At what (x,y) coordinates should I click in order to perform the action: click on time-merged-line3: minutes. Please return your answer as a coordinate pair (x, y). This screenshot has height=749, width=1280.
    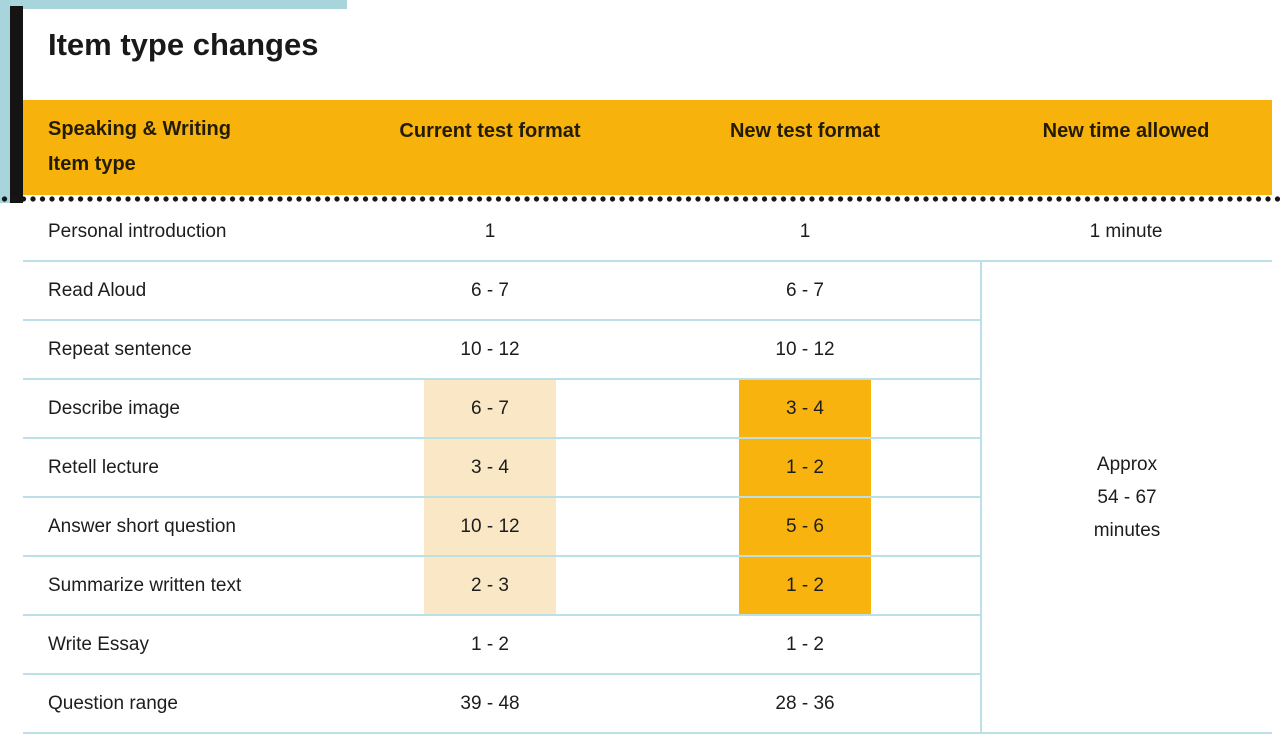
    Looking at the image, I should click on (1127, 530).